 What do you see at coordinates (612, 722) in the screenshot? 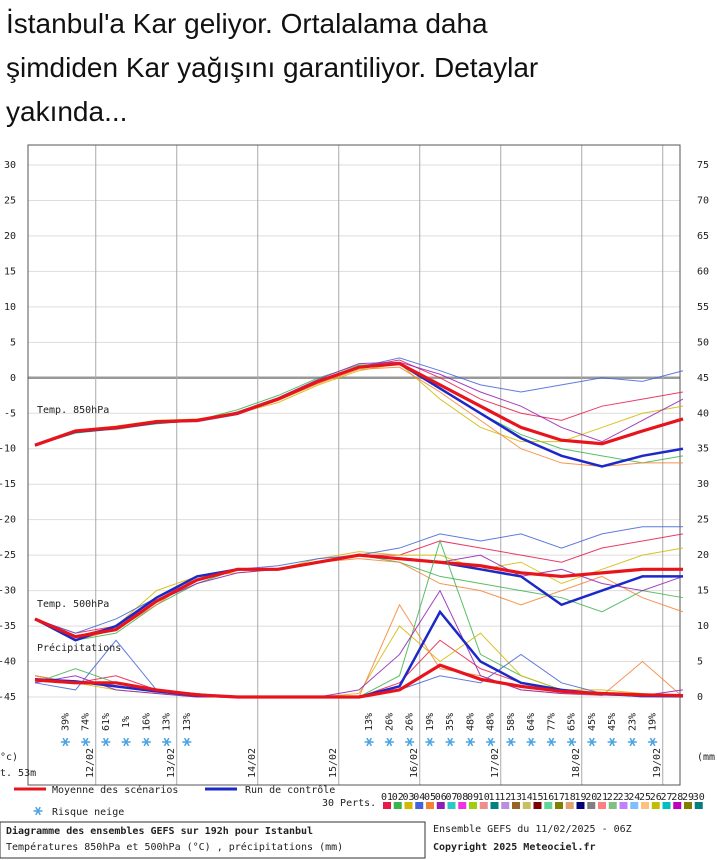
I see `snow-risk-label: 45%` at bounding box center [612, 722].